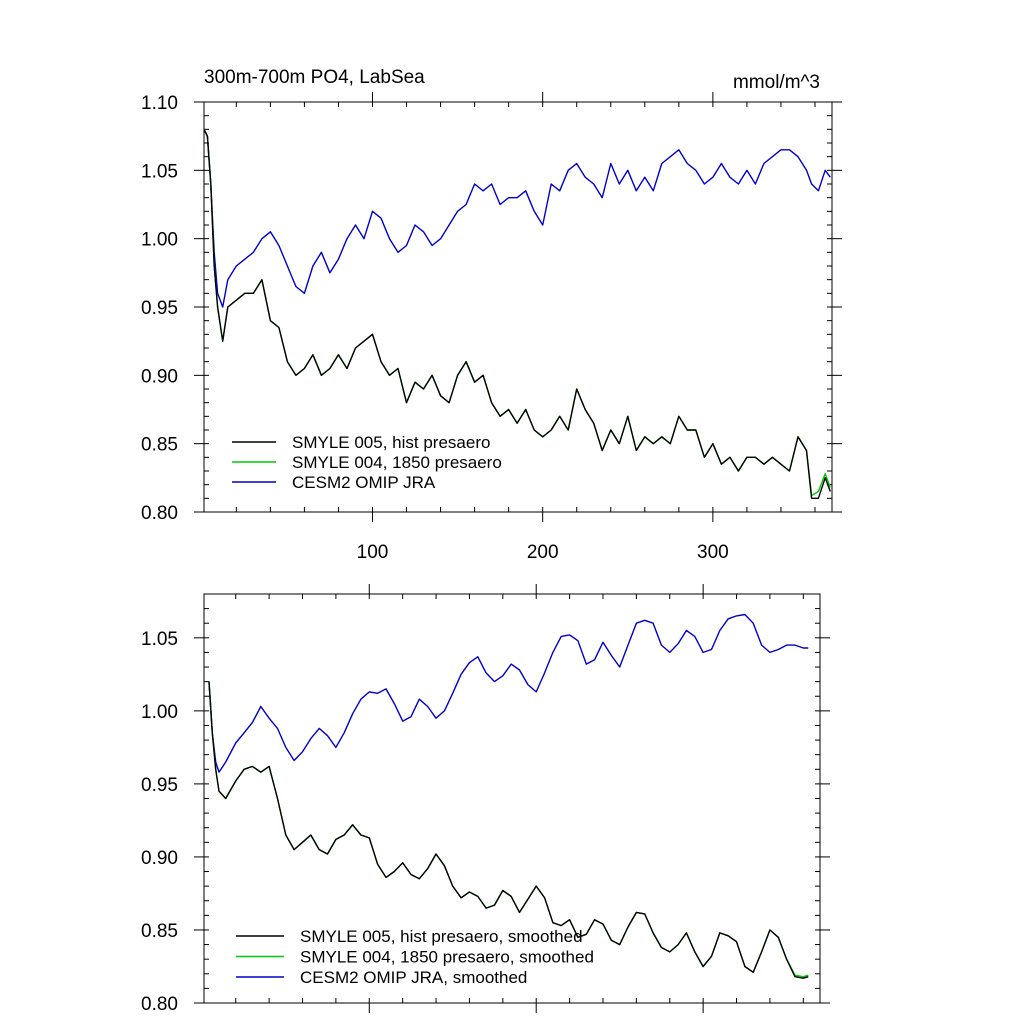  What do you see at coordinates (413, 977) in the screenshot?
I see `legend-label: CESM2 OMIP JRA, smoothed` at bounding box center [413, 977].